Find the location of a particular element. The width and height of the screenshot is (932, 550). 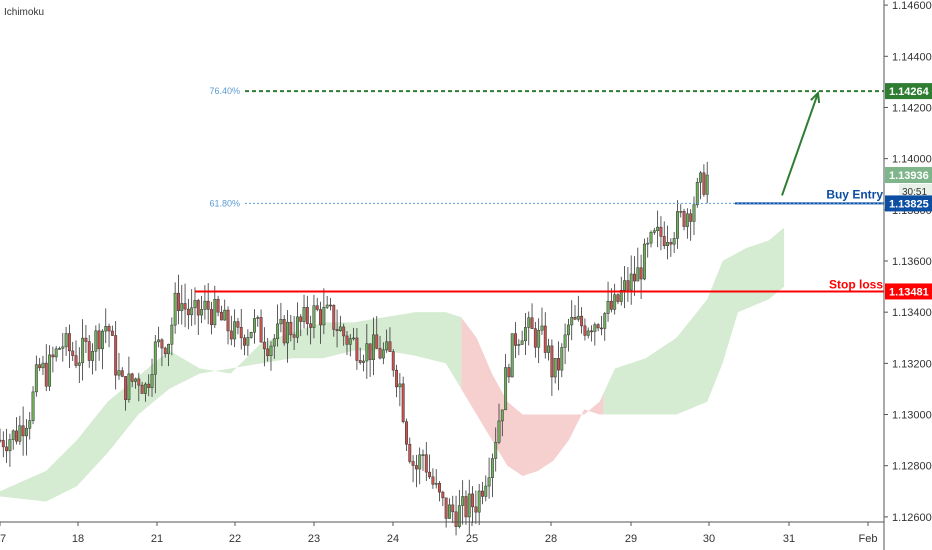

time-tick-label: 18 is located at coordinates (78, 539).